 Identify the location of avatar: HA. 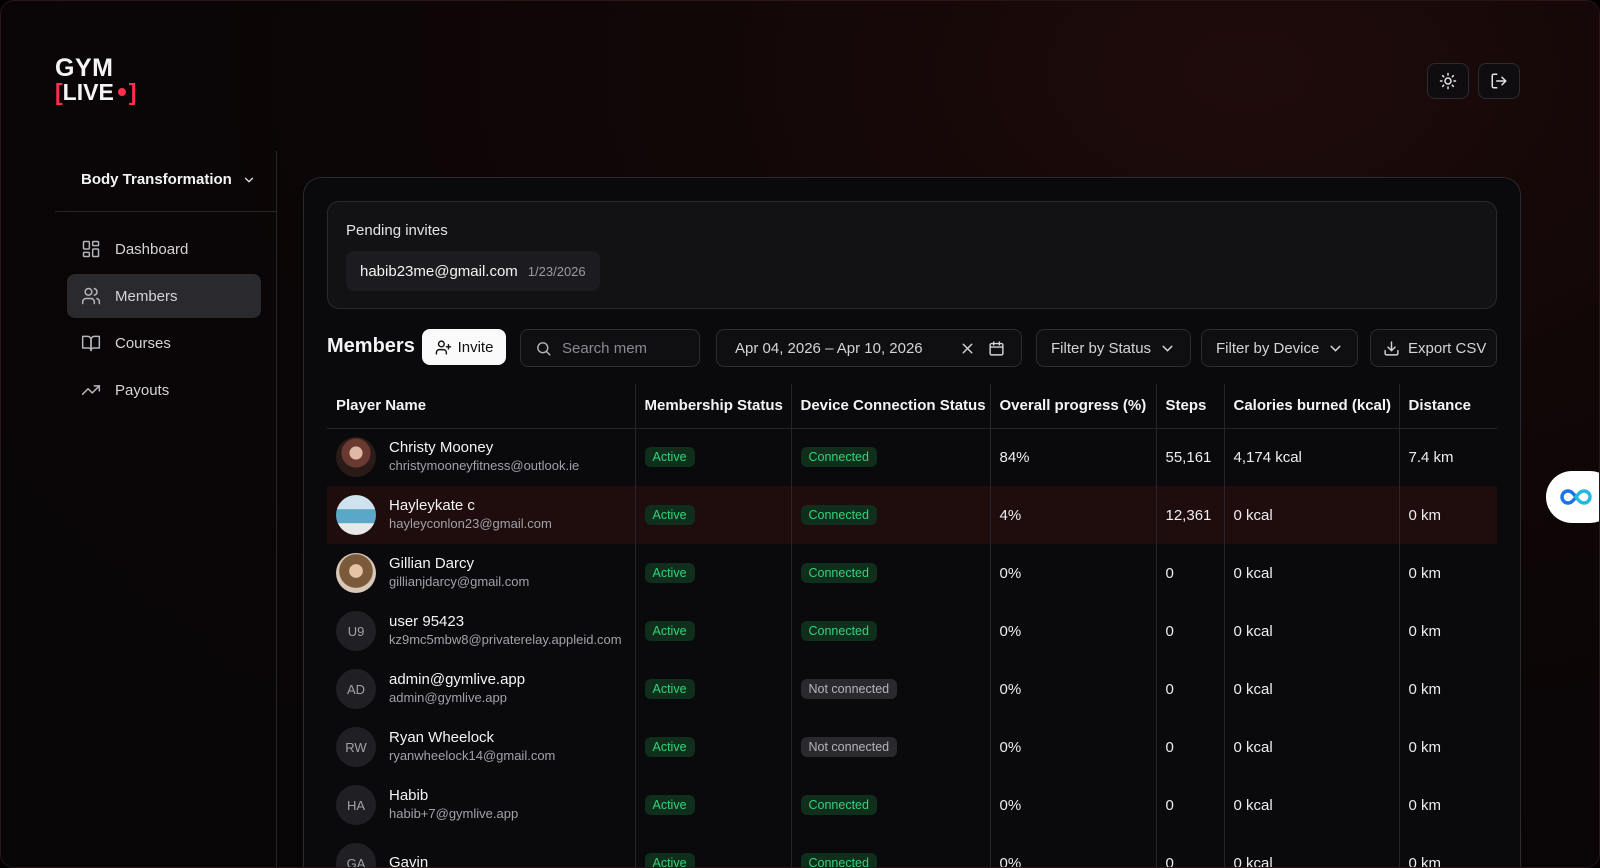
(356, 805).